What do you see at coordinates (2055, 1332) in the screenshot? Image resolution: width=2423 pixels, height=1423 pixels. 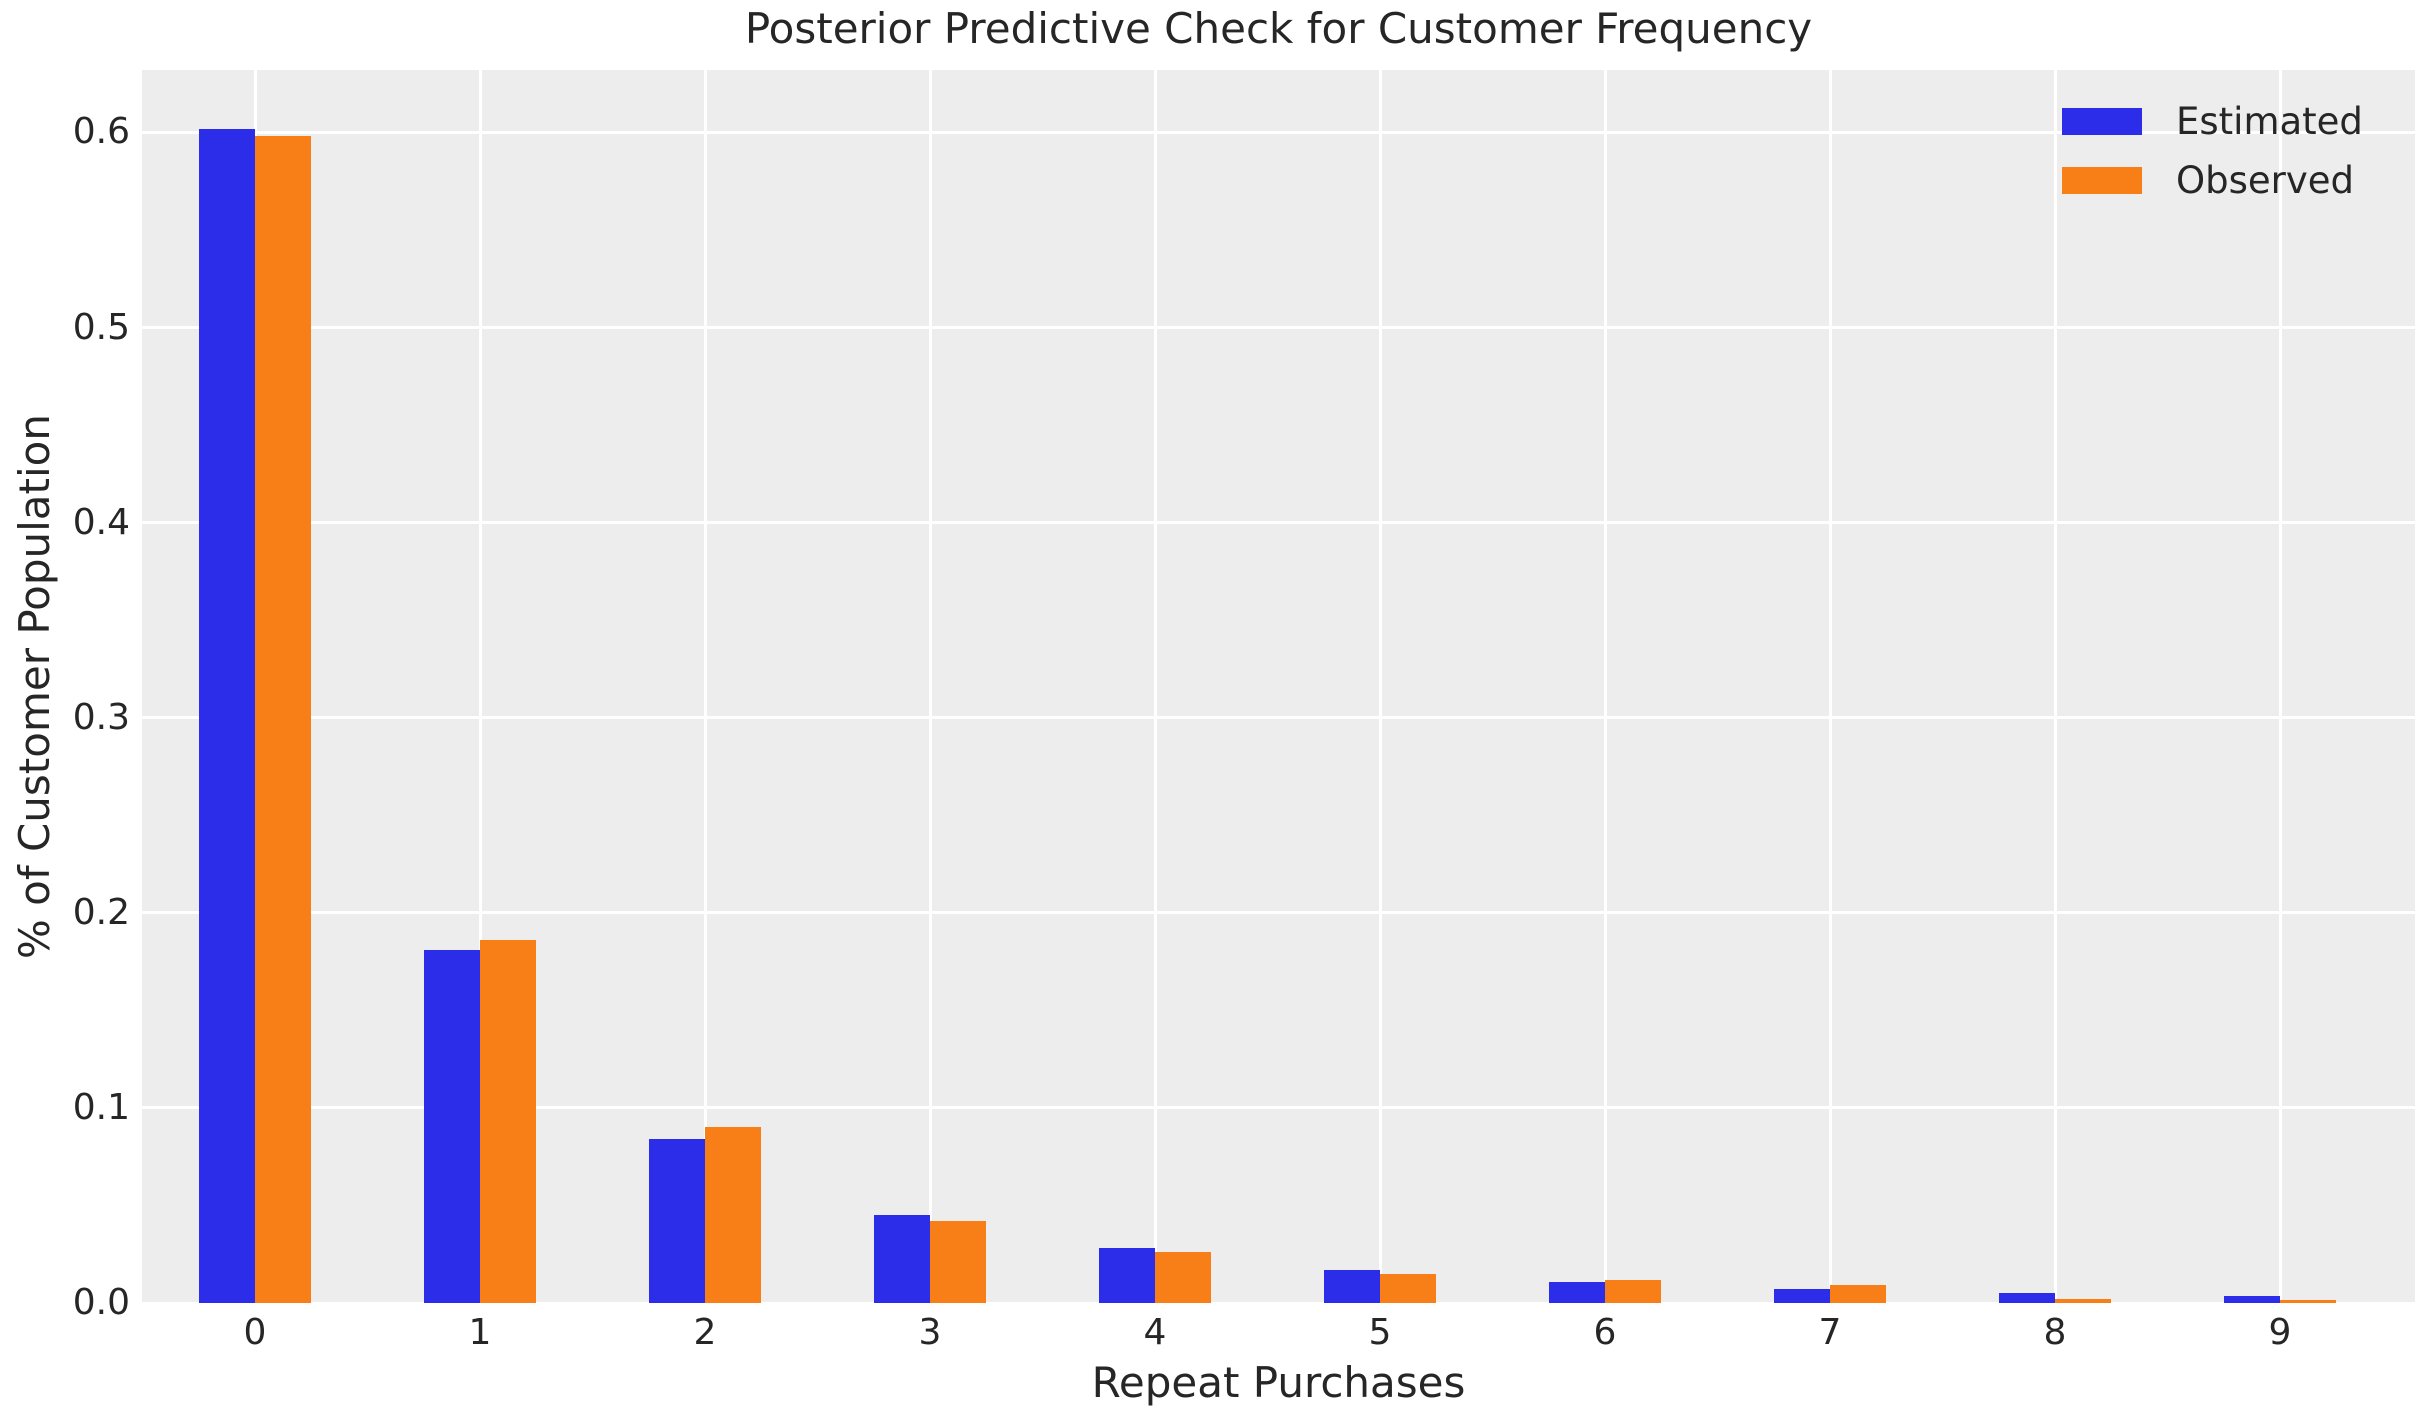 I see `x-tick-label: 8` at bounding box center [2055, 1332].